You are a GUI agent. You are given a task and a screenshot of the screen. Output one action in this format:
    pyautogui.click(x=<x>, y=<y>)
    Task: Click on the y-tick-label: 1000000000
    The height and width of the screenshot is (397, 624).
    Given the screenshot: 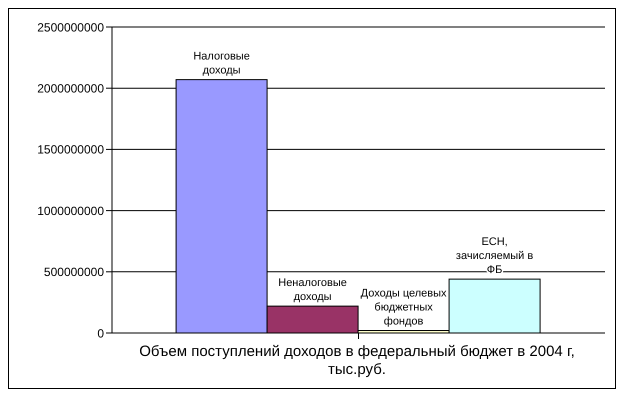 What is the action you would take?
    pyautogui.click(x=70, y=211)
    